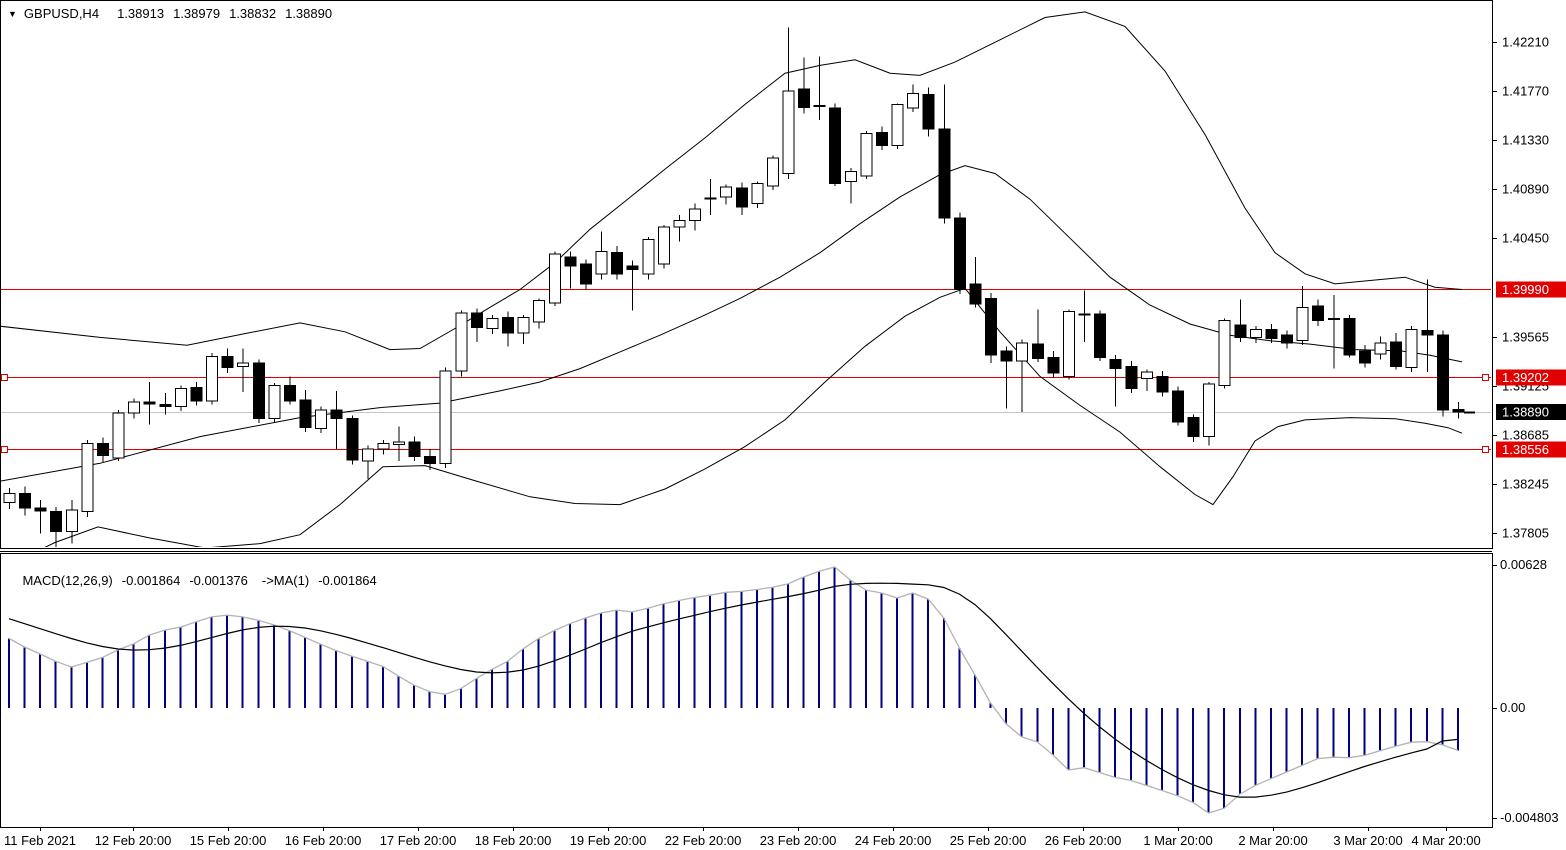 Image resolution: width=1566 pixels, height=850 pixels. I want to click on time-tick-label: 15 Feb 20:00, so click(228, 840).